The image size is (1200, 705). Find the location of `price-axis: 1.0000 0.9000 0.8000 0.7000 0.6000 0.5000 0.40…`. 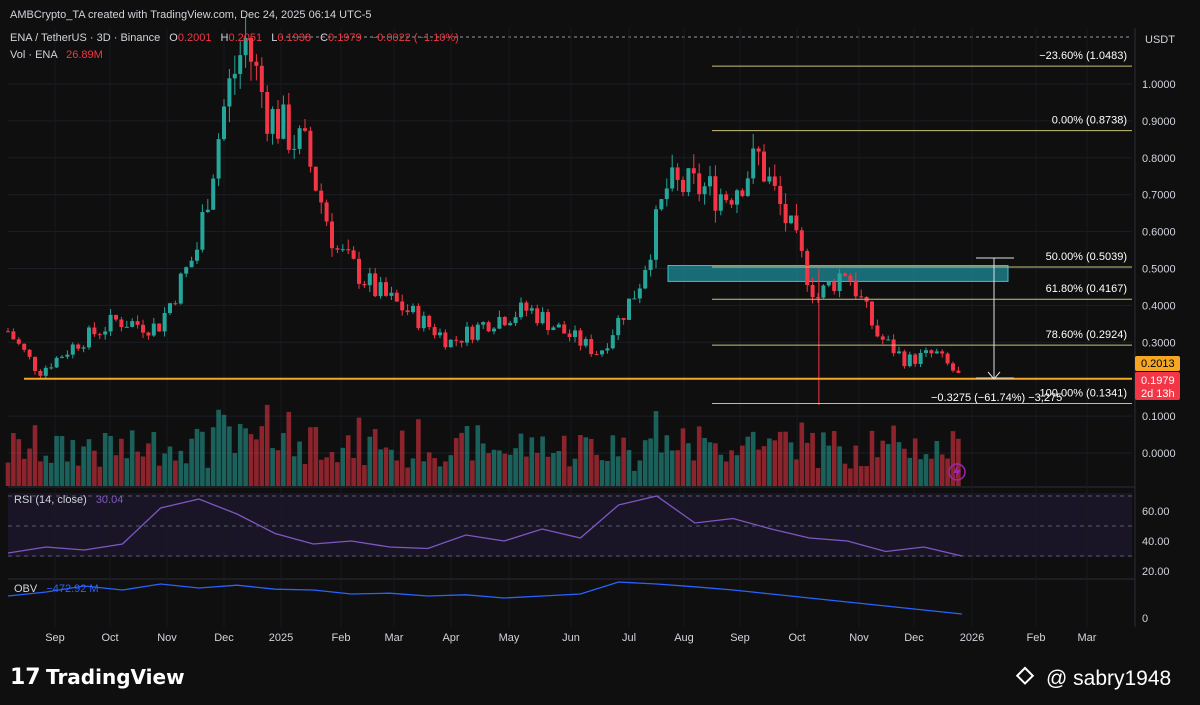

price-axis: 1.0000 0.9000 0.8000 0.7000 0.6000 0.5000 0.40… is located at coordinates (1159, 352).